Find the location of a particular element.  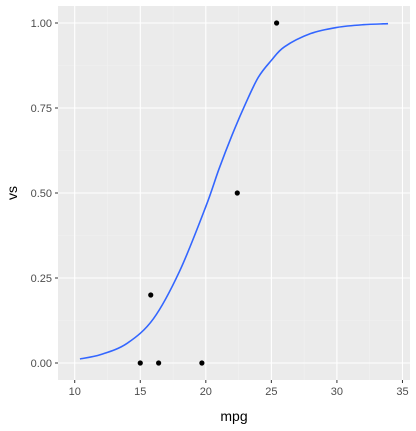

y-axis-ticks: 0.00 0.25 0.50 0.75 1.00 is located at coordinates (44, 194).